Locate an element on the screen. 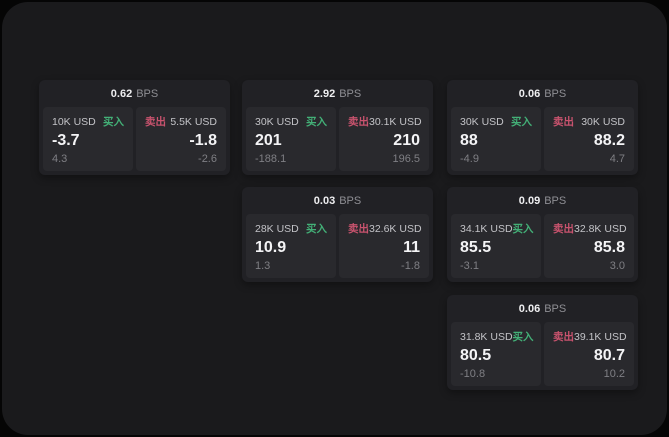  sell-sub-value: 10.2 is located at coordinates (614, 373).